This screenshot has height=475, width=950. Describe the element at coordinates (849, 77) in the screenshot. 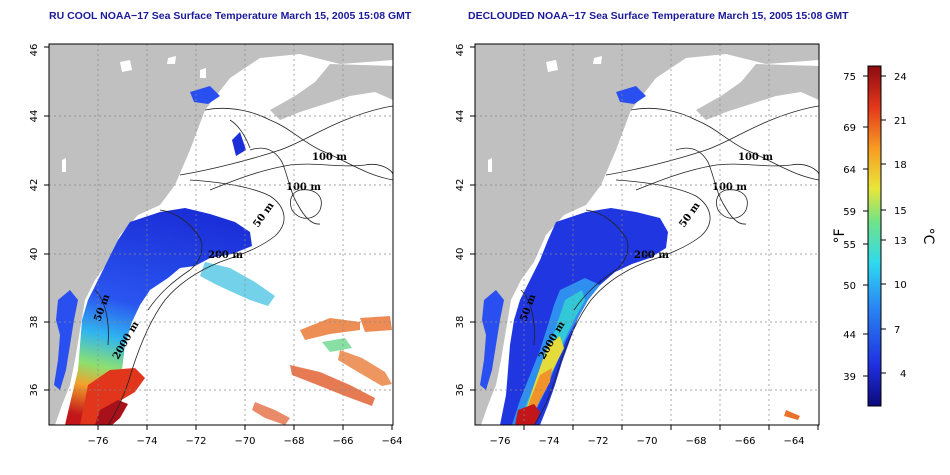

I see `colorbar-f-tick: 75` at that location.